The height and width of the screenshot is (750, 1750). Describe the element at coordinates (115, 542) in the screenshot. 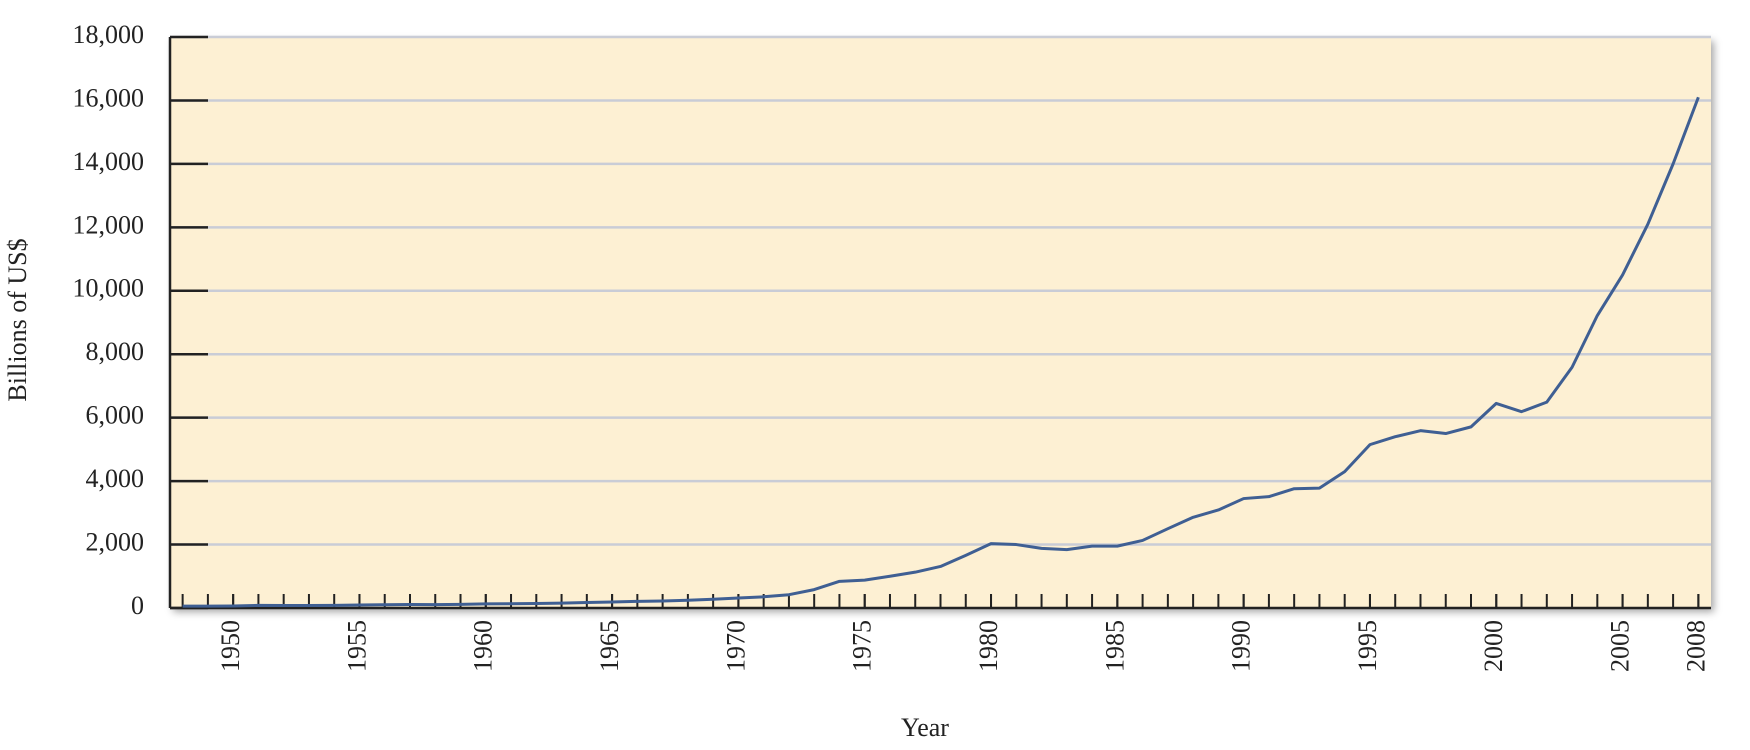

I see `y-tick-label: 2,000` at that location.